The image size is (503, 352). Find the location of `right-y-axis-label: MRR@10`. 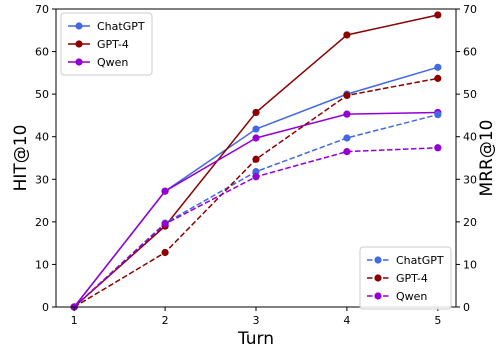

right-y-axis-label: MRR@10 is located at coordinates (487, 158).